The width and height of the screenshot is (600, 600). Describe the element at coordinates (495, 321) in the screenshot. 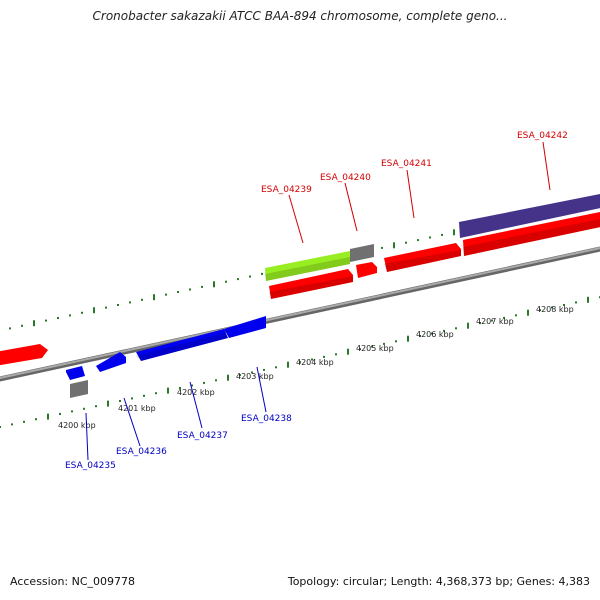

I see `kbp-label: 4207 kbp` at that location.